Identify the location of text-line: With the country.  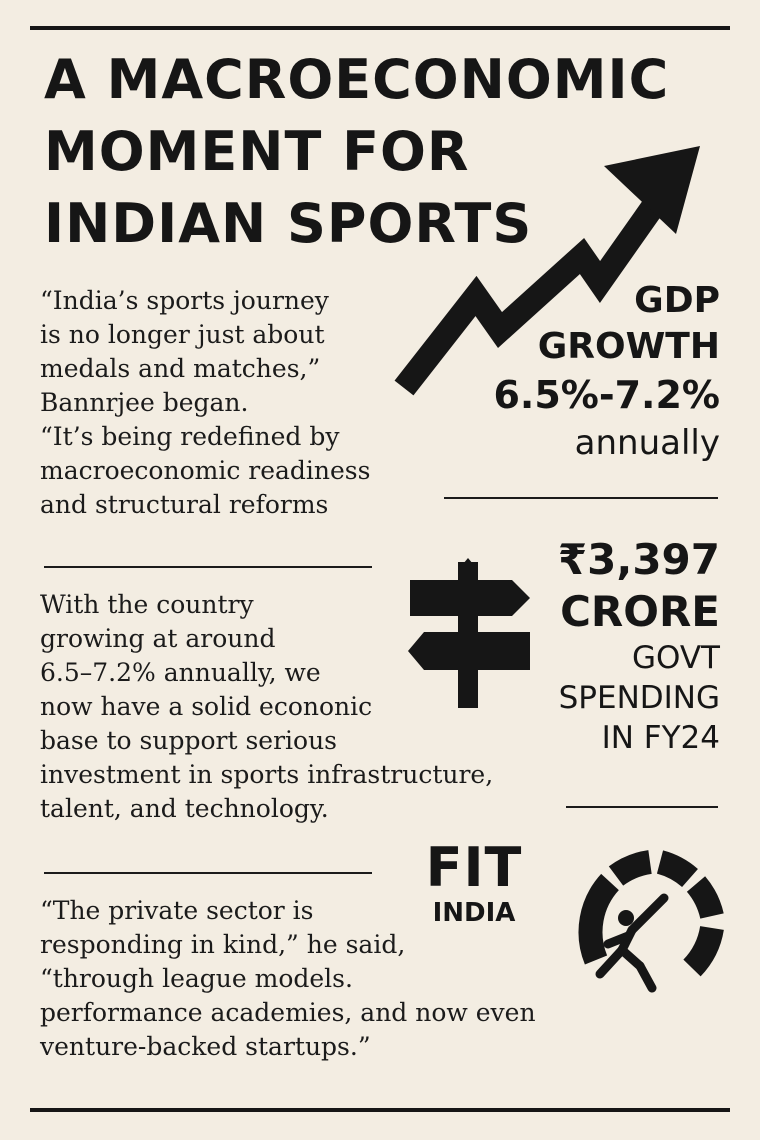
(147, 604).